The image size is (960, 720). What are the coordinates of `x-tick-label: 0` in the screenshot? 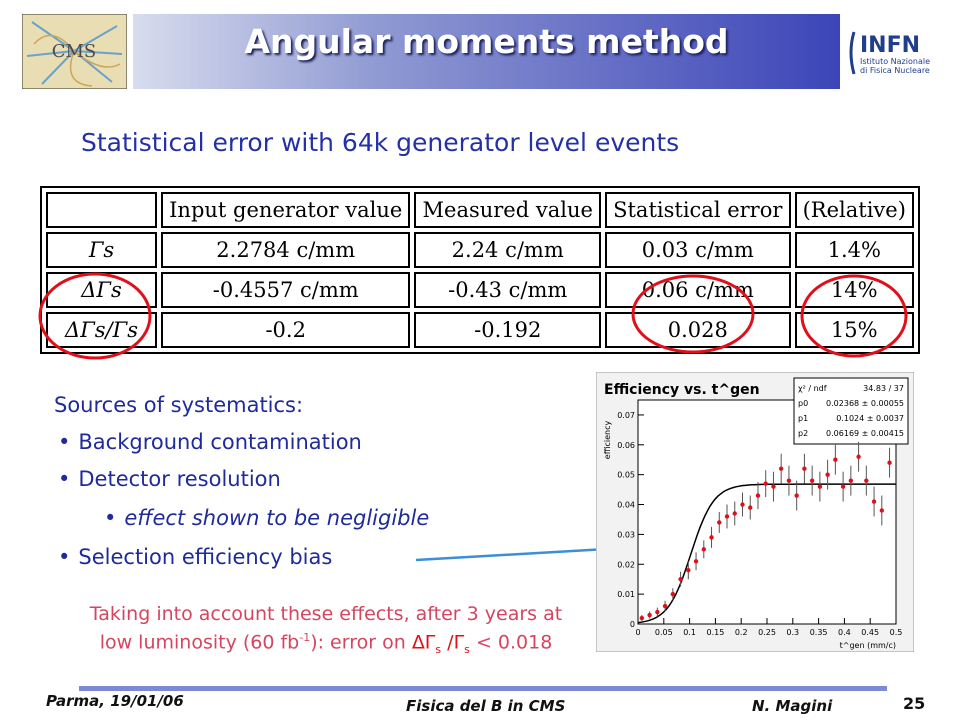 It's located at (637, 632).